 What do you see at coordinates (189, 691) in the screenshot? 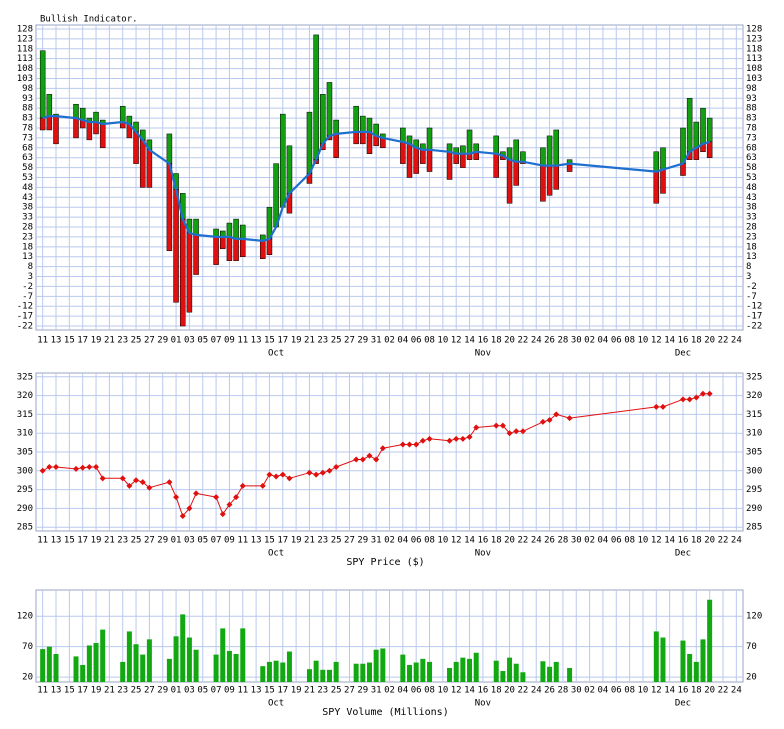
I see `x-tick-label: 03` at bounding box center [189, 691].